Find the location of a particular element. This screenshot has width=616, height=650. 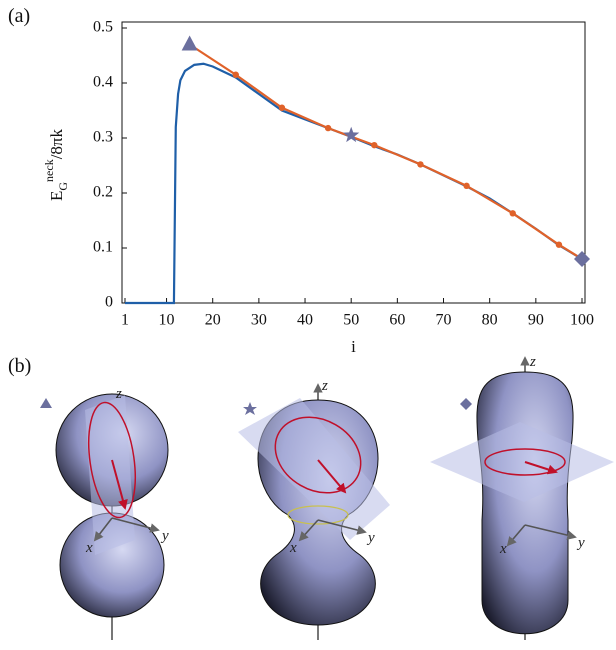

y-axis-label-part: E is located at coordinates (56, 196).